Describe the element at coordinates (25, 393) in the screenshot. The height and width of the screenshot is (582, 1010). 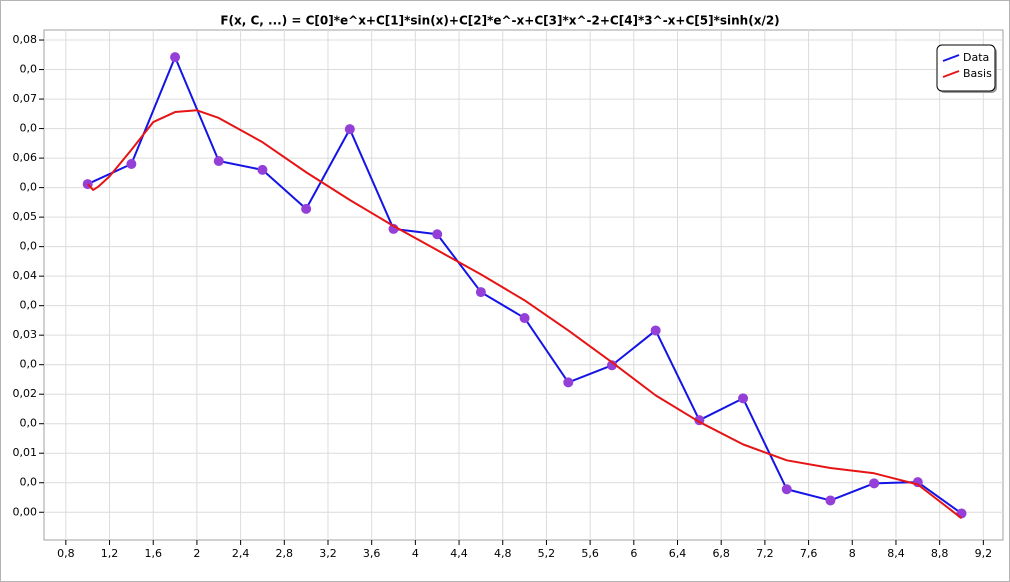
I see `y-tick-label: 0,02` at that location.